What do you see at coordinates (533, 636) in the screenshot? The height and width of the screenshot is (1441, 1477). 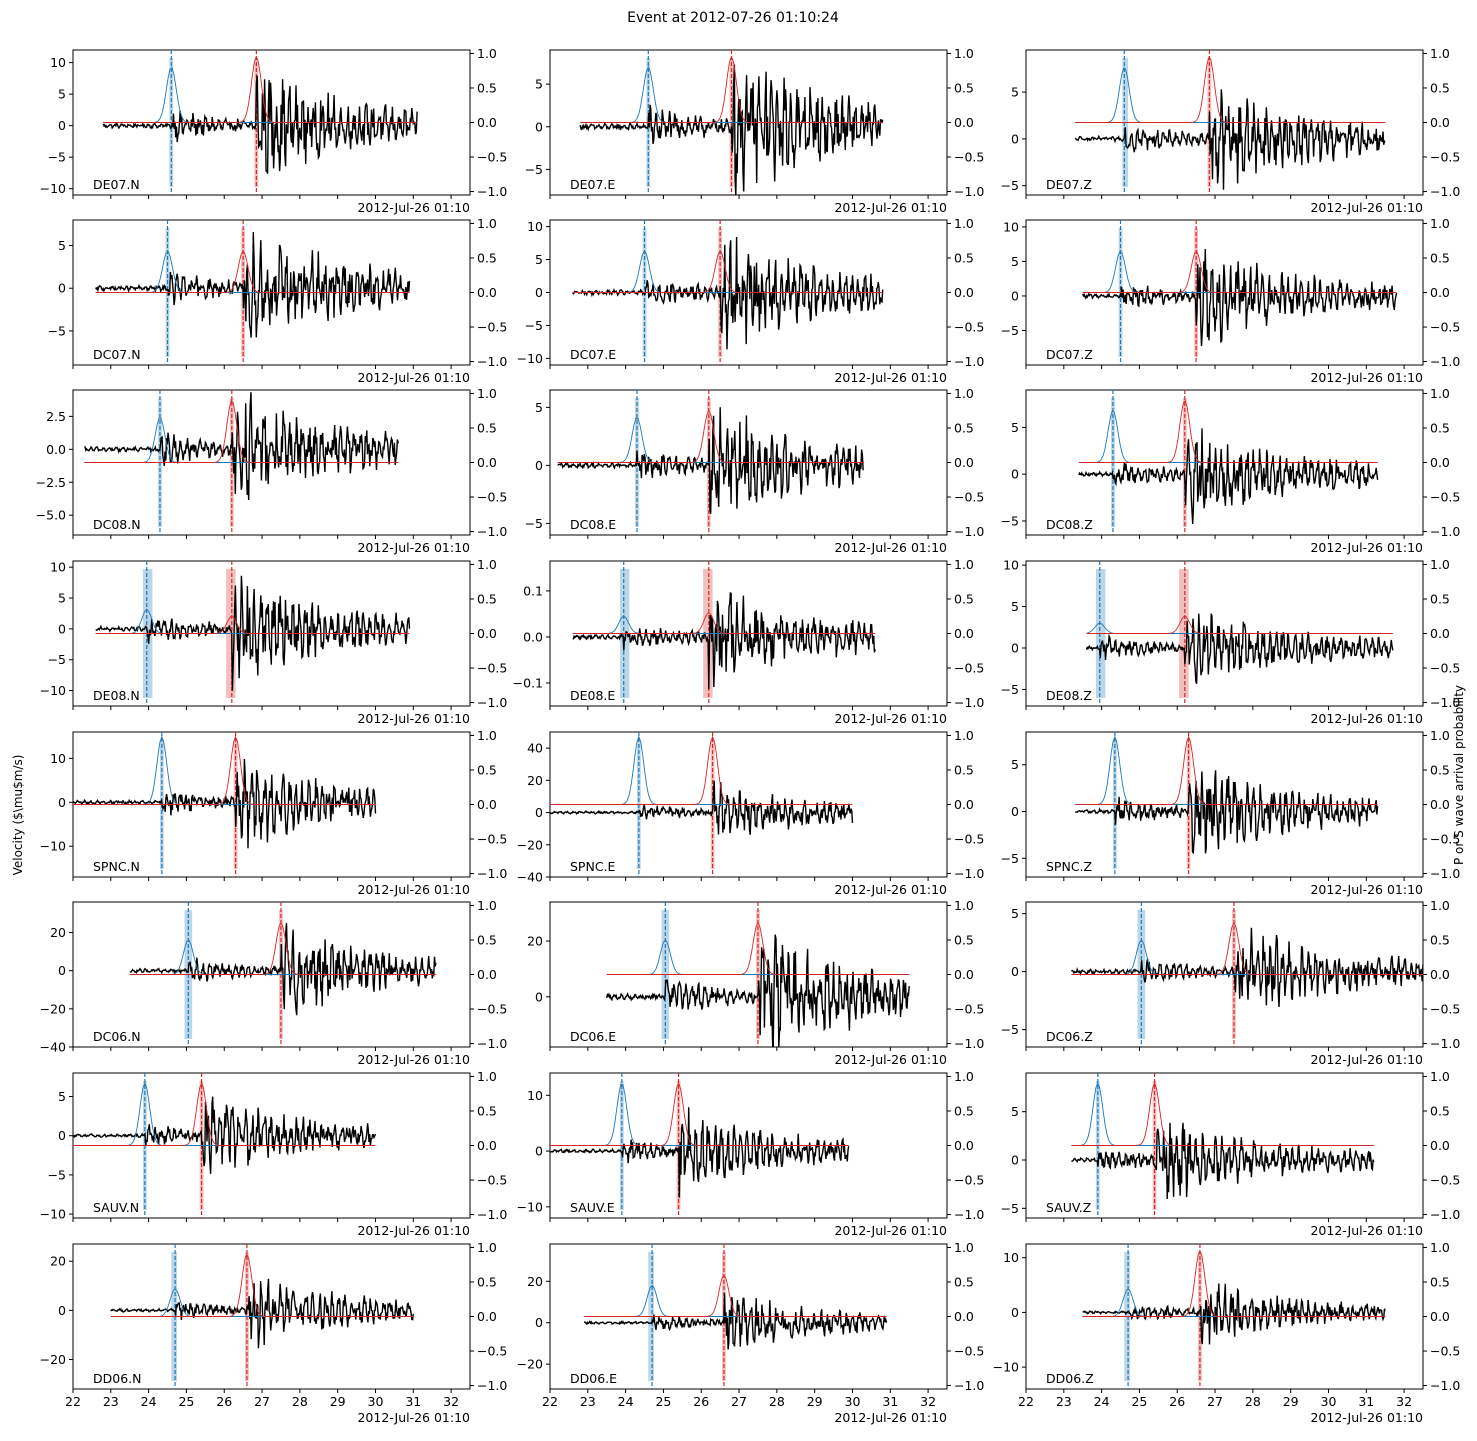 I see `left-tick-label: 0.0` at bounding box center [533, 636].